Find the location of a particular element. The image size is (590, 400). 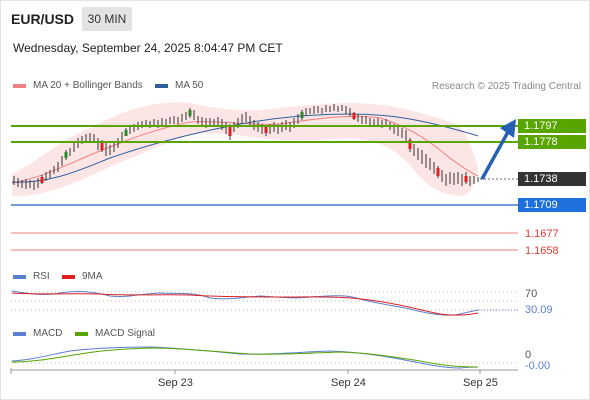

rsi-value: 30.09 is located at coordinates (539, 310).